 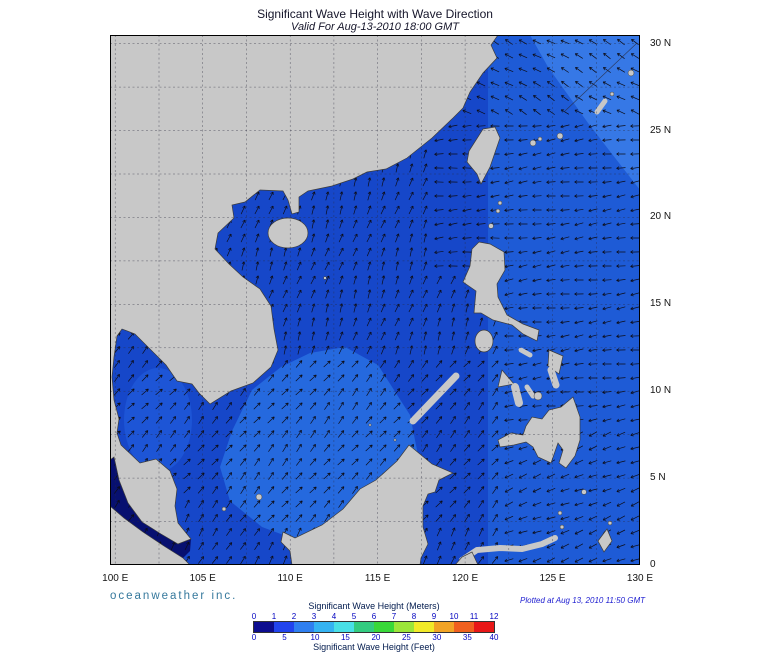 What do you see at coordinates (467, 637) in the screenshot?
I see `feet-tick: 35` at bounding box center [467, 637].